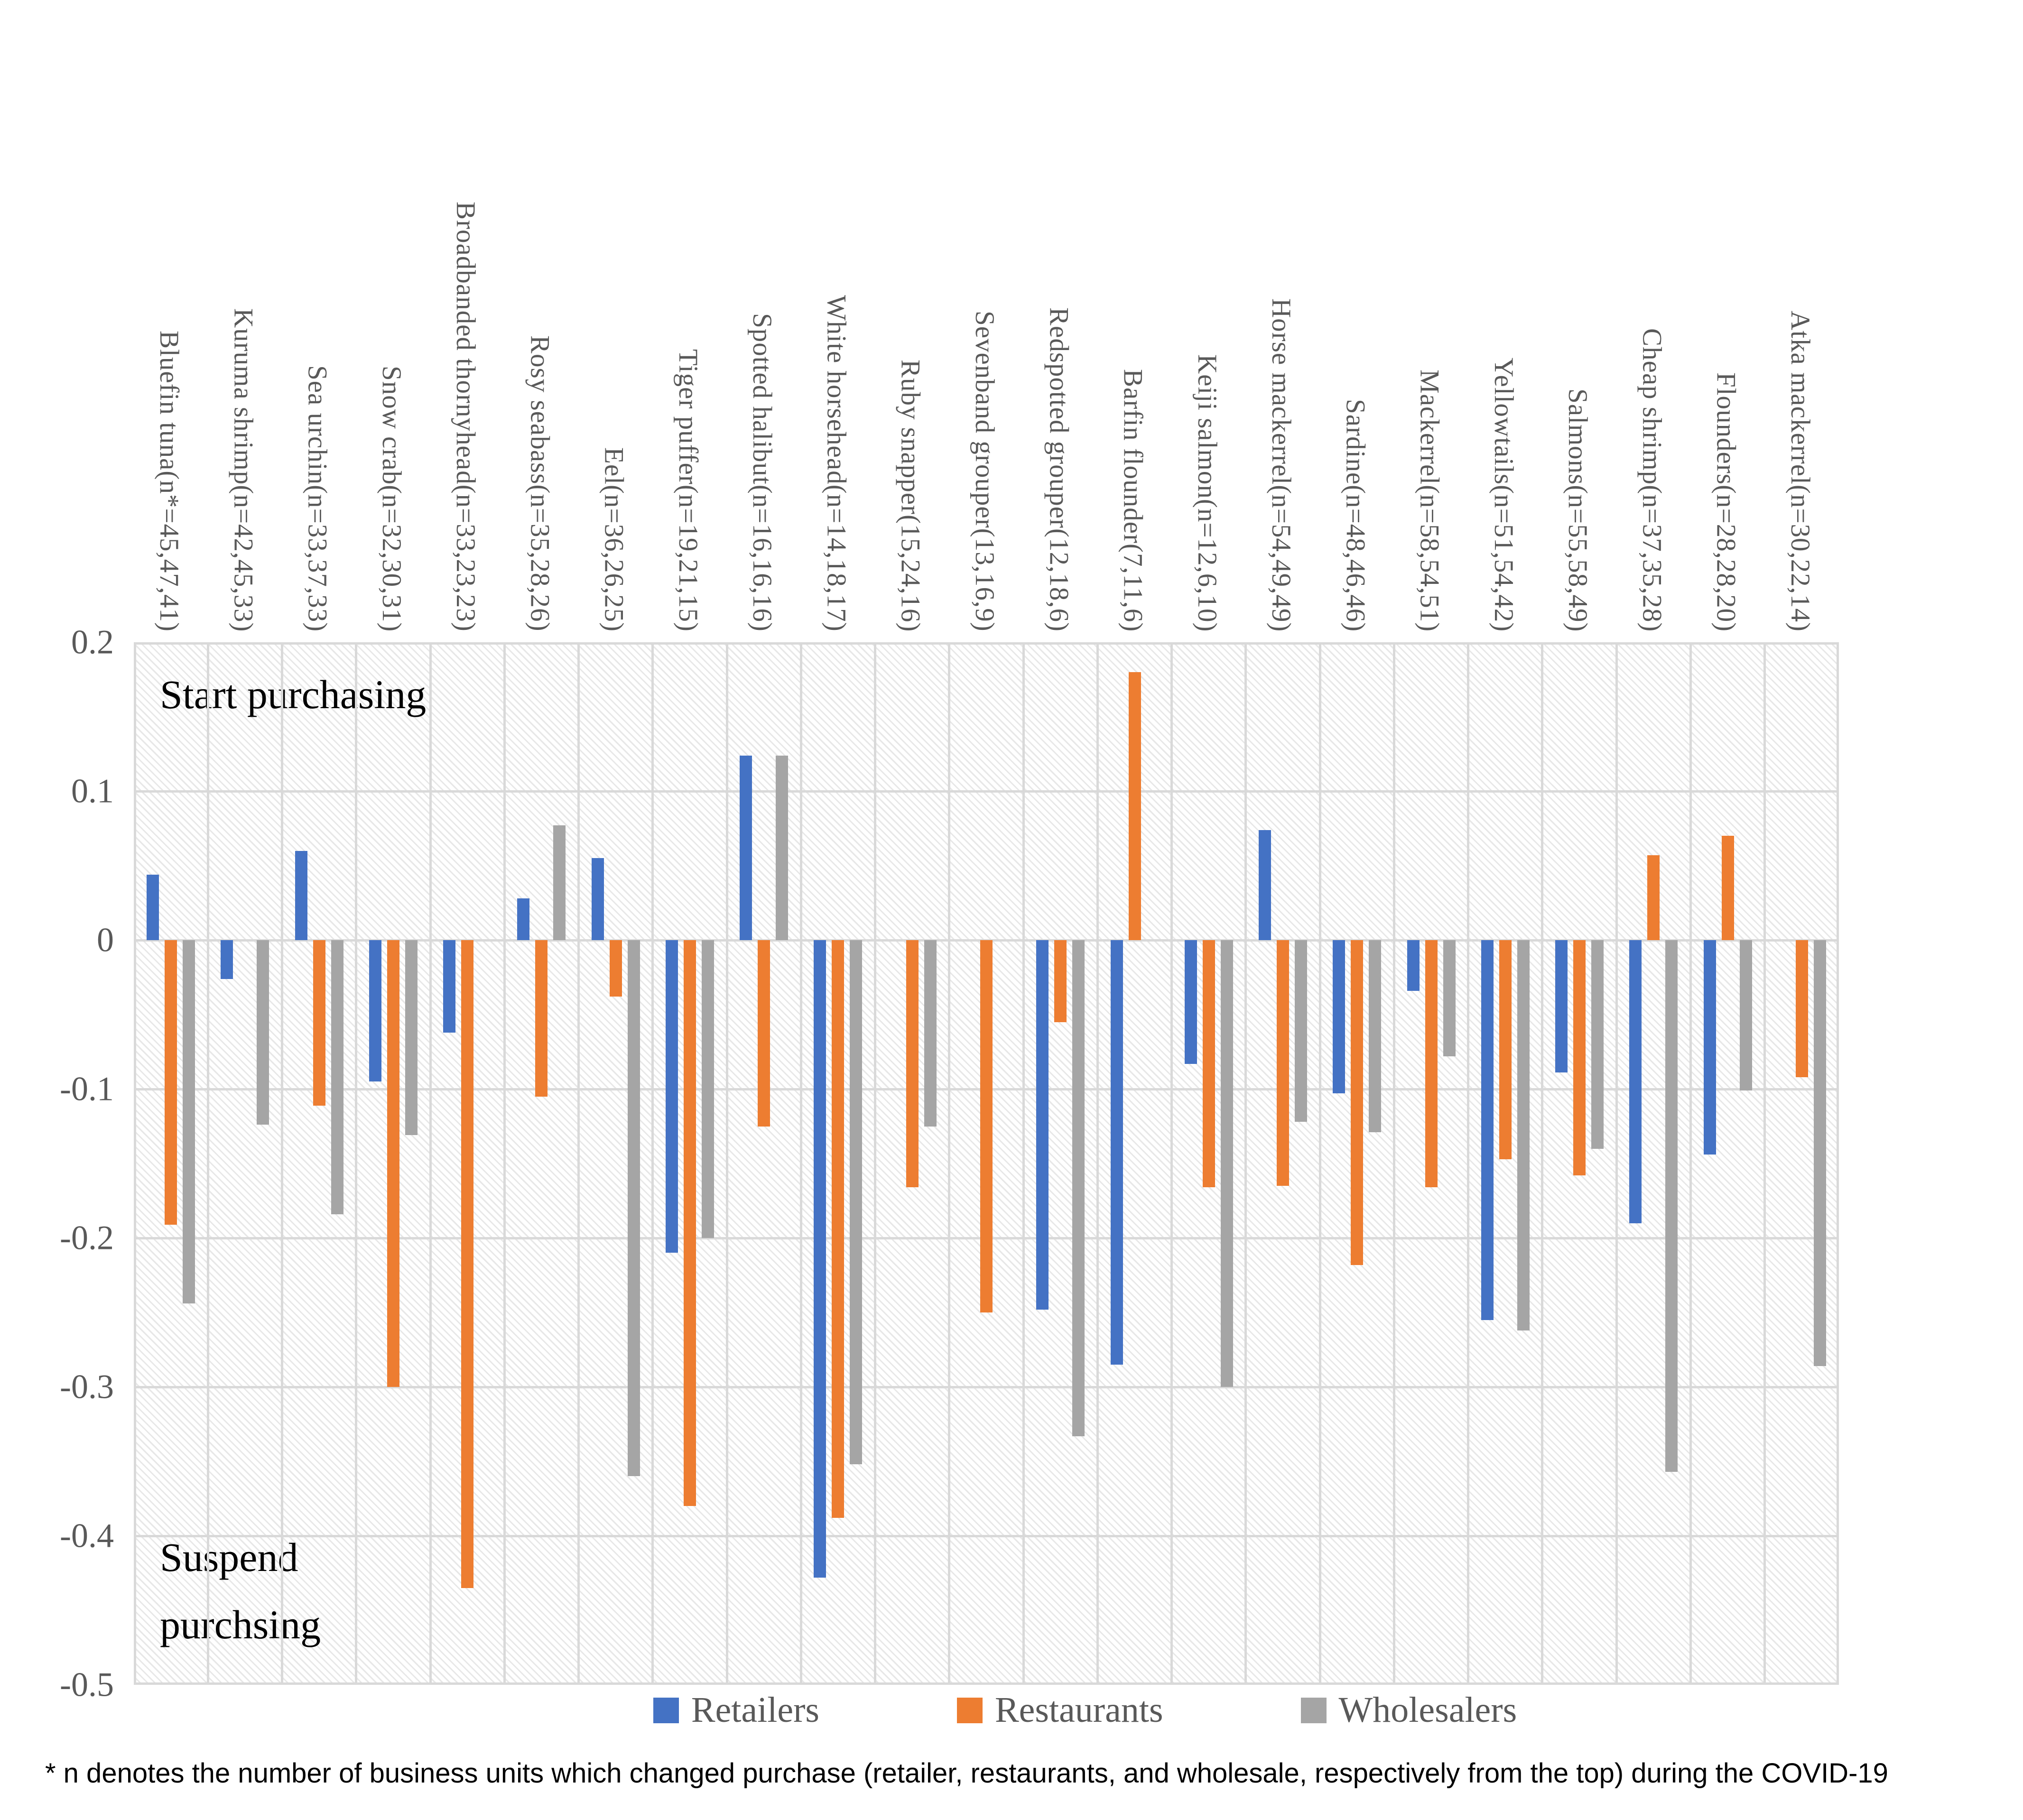 The image size is (2023, 1820). I want to click on y-axis-tick-label: 0, so click(105, 940).